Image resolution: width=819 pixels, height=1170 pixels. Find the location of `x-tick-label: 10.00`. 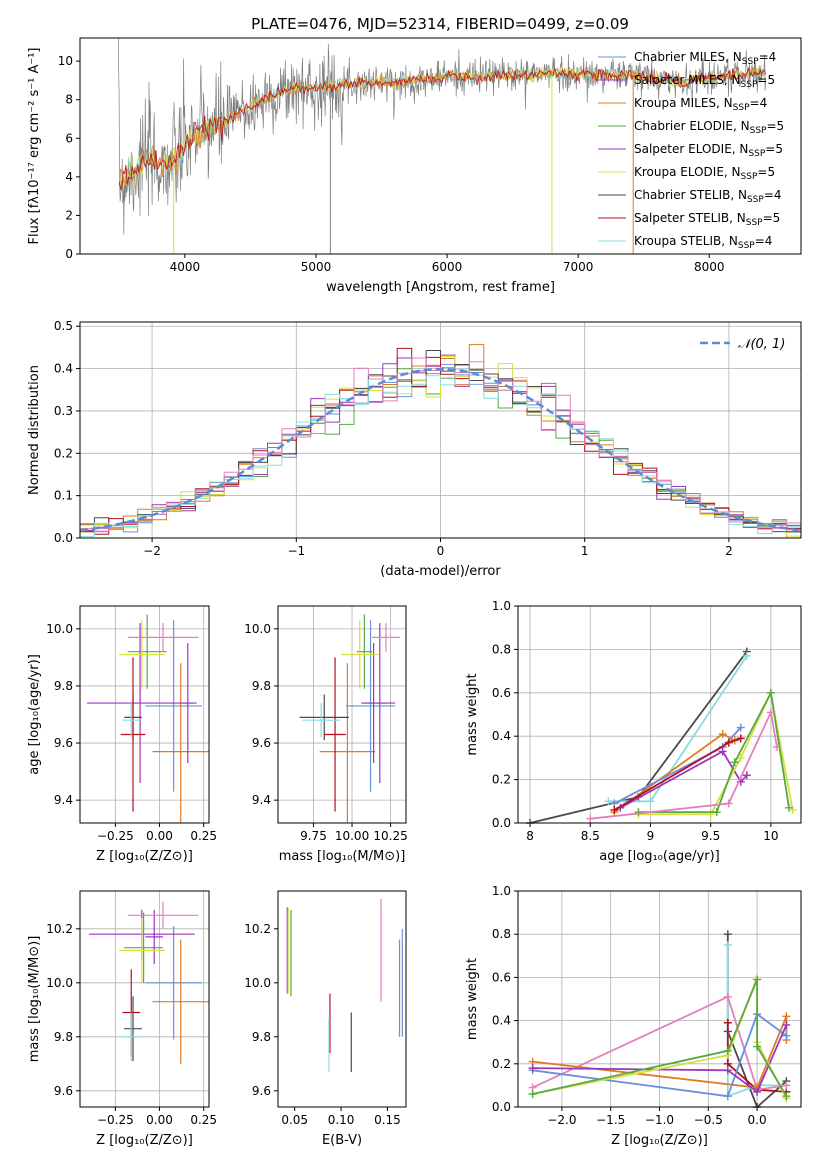

x-tick-label: 10.00 is located at coordinates (352, 836).